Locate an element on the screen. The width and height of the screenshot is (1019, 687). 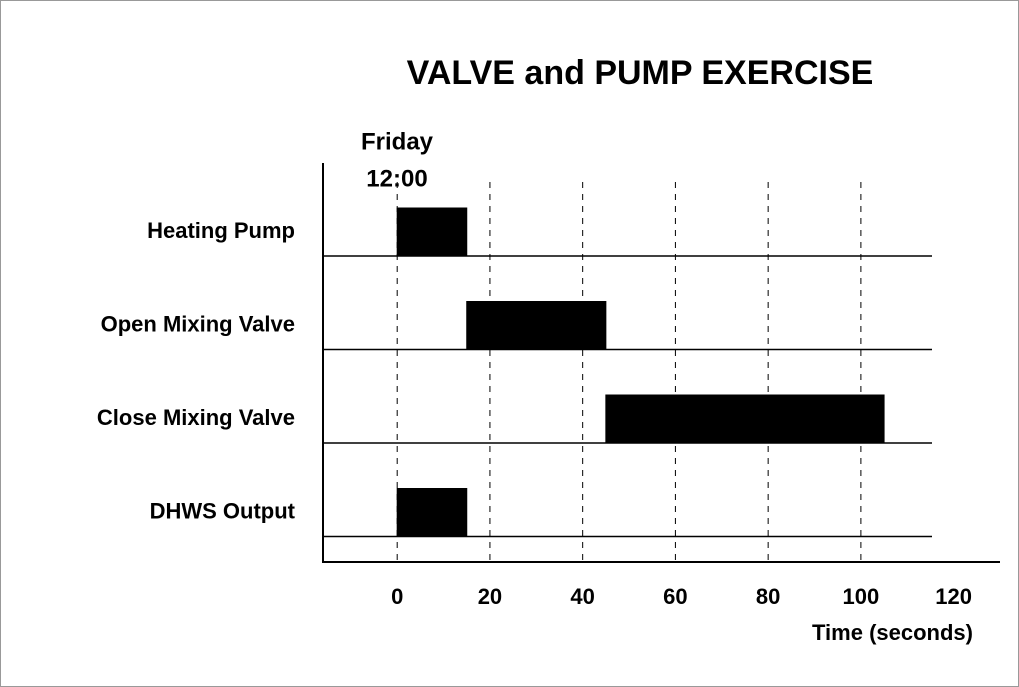
row-label: Heating Pump is located at coordinates (221, 230).